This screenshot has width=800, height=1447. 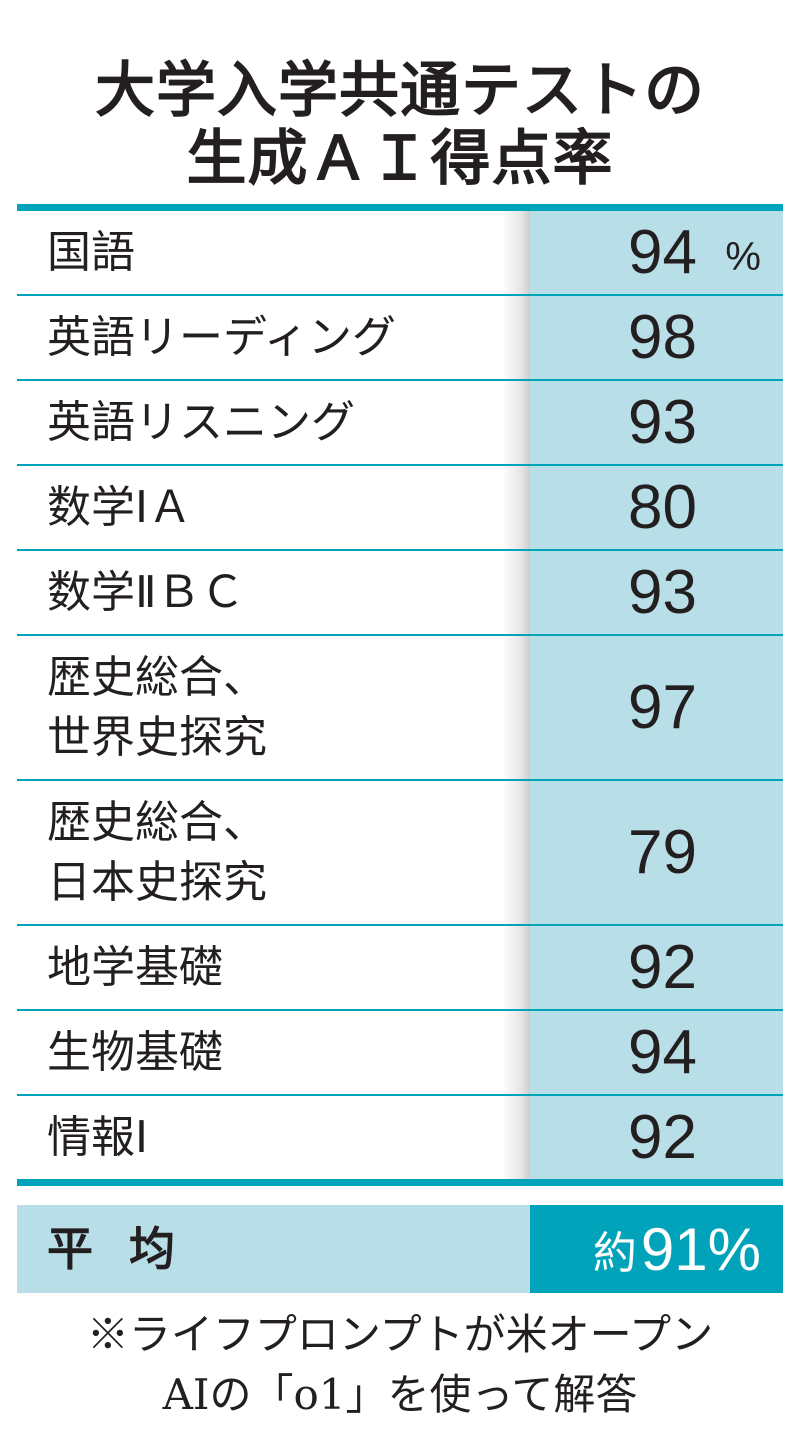 What do you see at coordinates (734, 1249) in the screenshot?
I see `average-unit: %` at bounding box center [734, 1249].